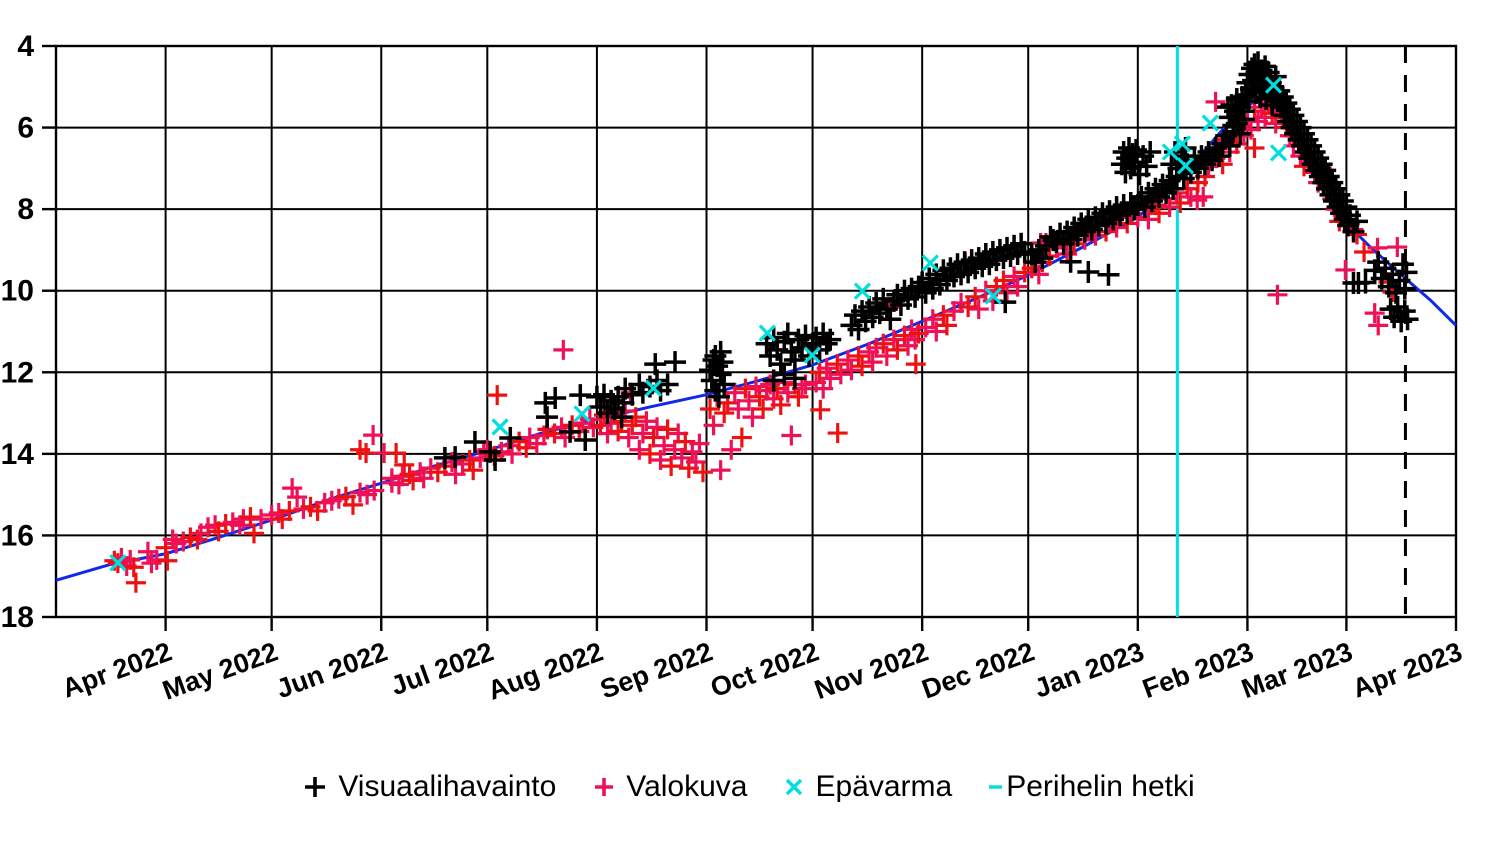  I want to click on y-tick-label: 4, so click(25, 46).